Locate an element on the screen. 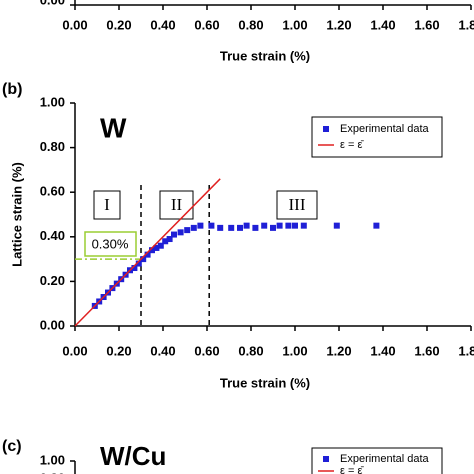  y-tick-label: 0.40 is located at coordinates (52, 235).